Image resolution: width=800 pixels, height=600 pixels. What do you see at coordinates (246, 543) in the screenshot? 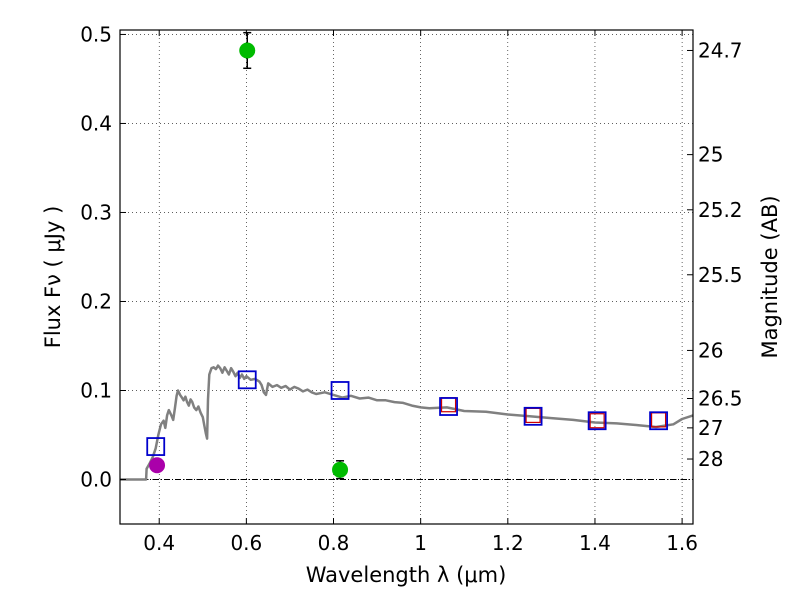
I see `x-tick-label: 0.6` at bounding box center [246, 543].